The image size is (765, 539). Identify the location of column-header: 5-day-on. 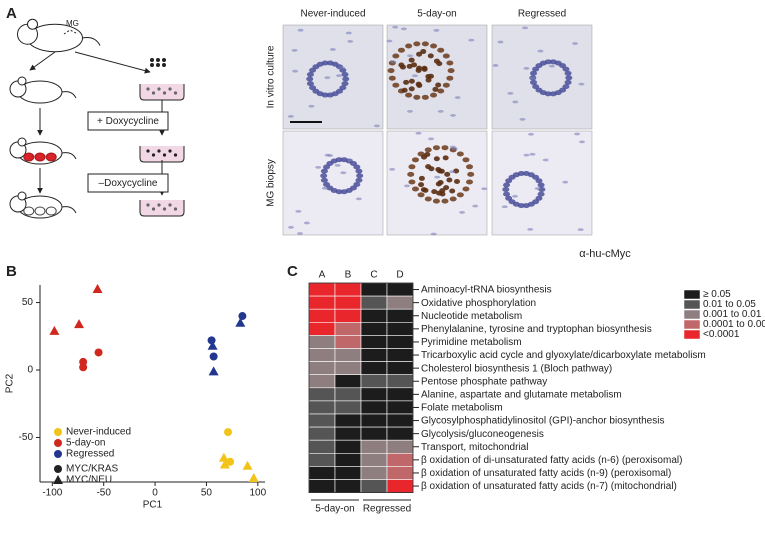
(436, 14).